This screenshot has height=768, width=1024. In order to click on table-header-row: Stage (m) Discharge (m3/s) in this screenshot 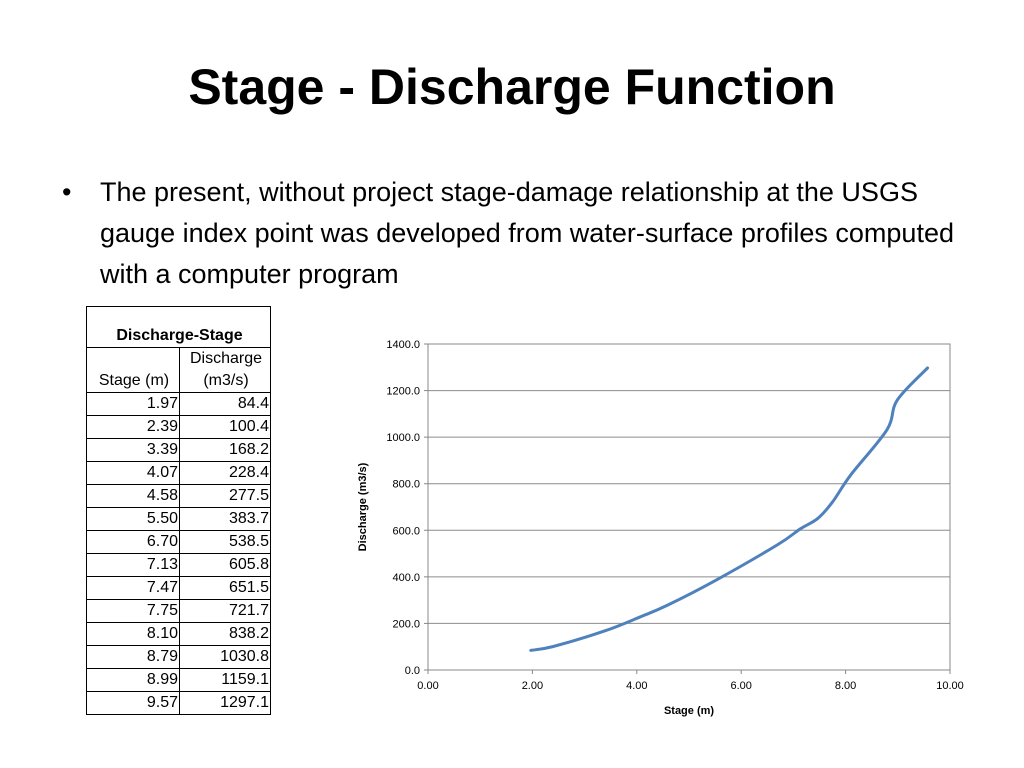, I will do `click(178, 370)`.